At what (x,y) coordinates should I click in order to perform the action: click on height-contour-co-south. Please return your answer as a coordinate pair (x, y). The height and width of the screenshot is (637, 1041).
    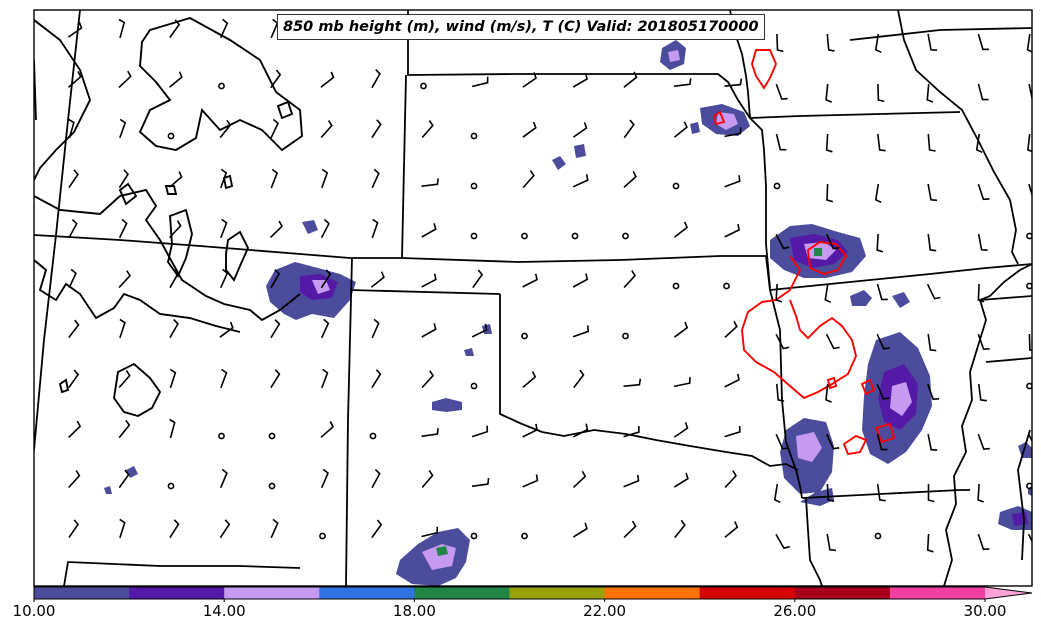
    Looking at the image, I should click on (167, 255).